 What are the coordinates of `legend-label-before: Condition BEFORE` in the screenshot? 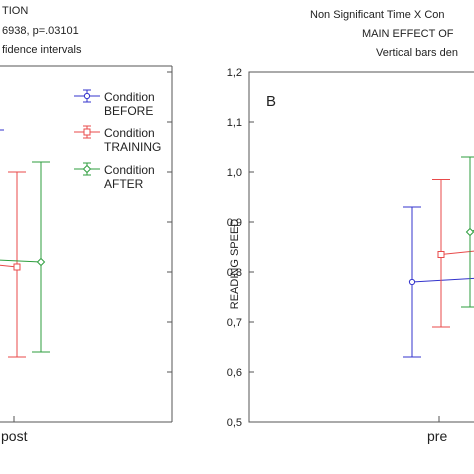 It's located at (129, 104).